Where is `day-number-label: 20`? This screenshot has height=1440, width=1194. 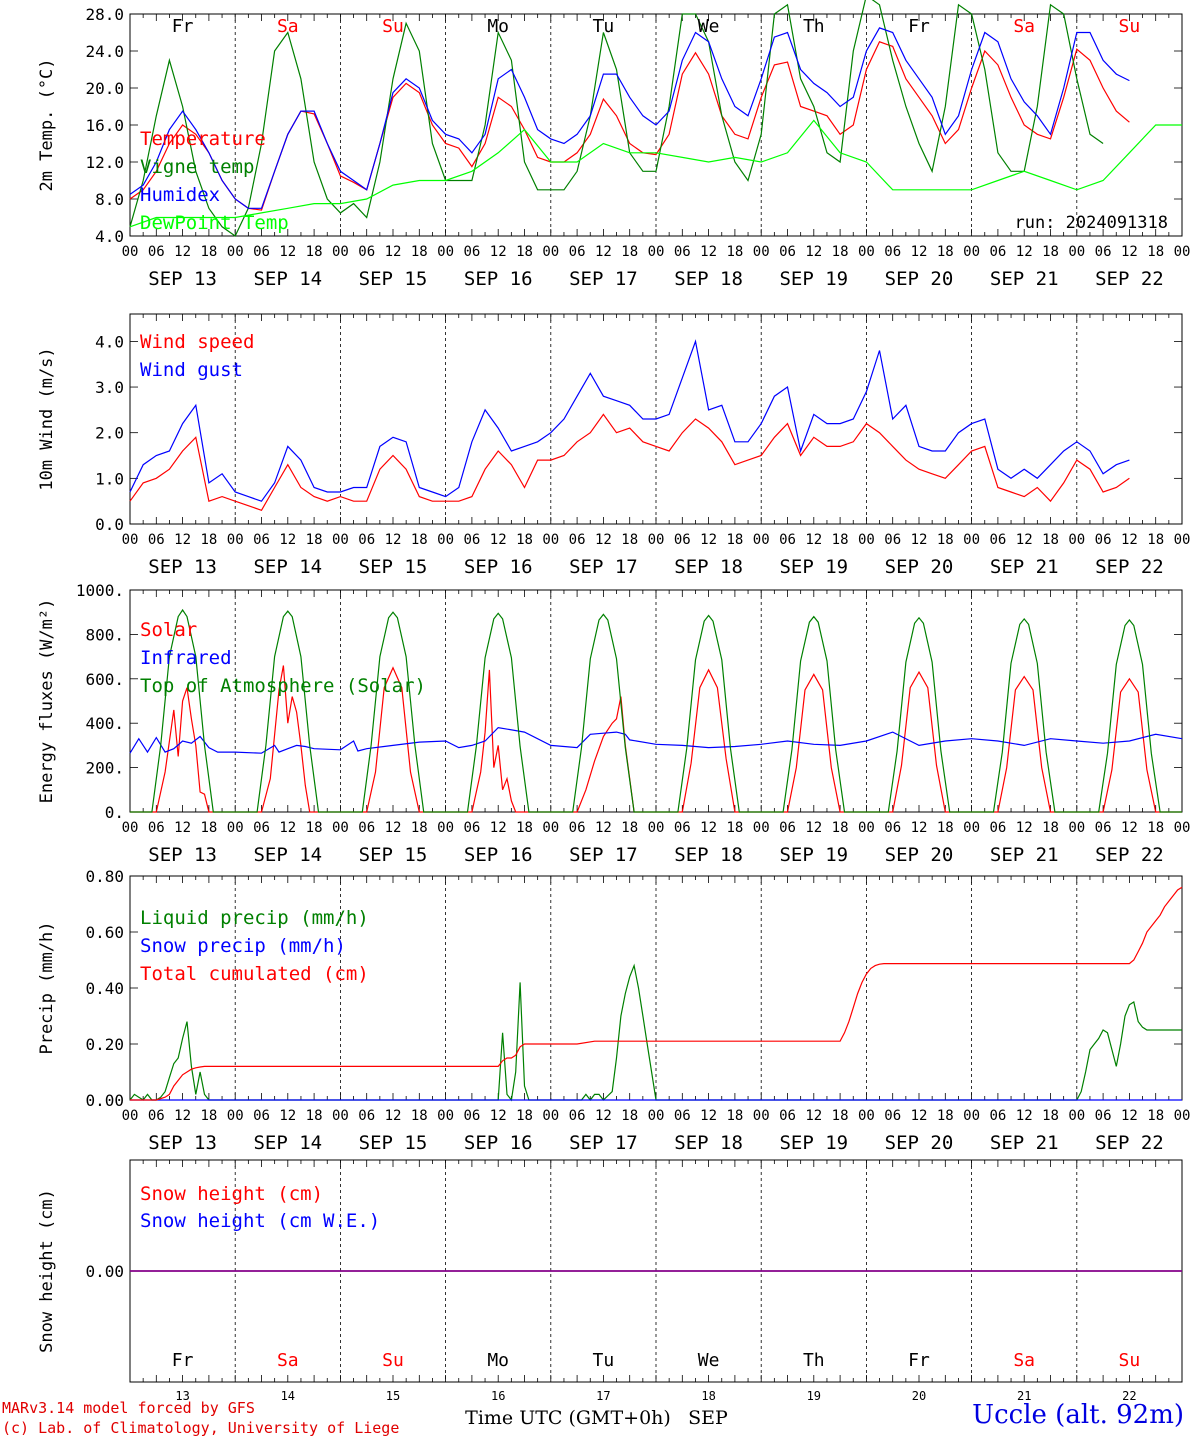 day-number-label: 20 is located at coordinates (919, 1396).